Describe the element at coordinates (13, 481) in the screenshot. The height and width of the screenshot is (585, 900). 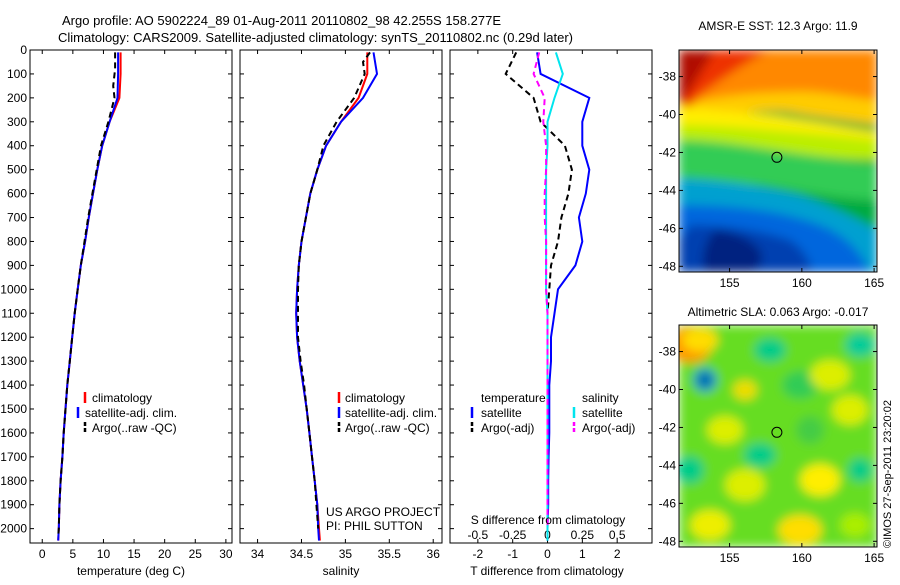
I see `y-tick-label: 1800` at that location.